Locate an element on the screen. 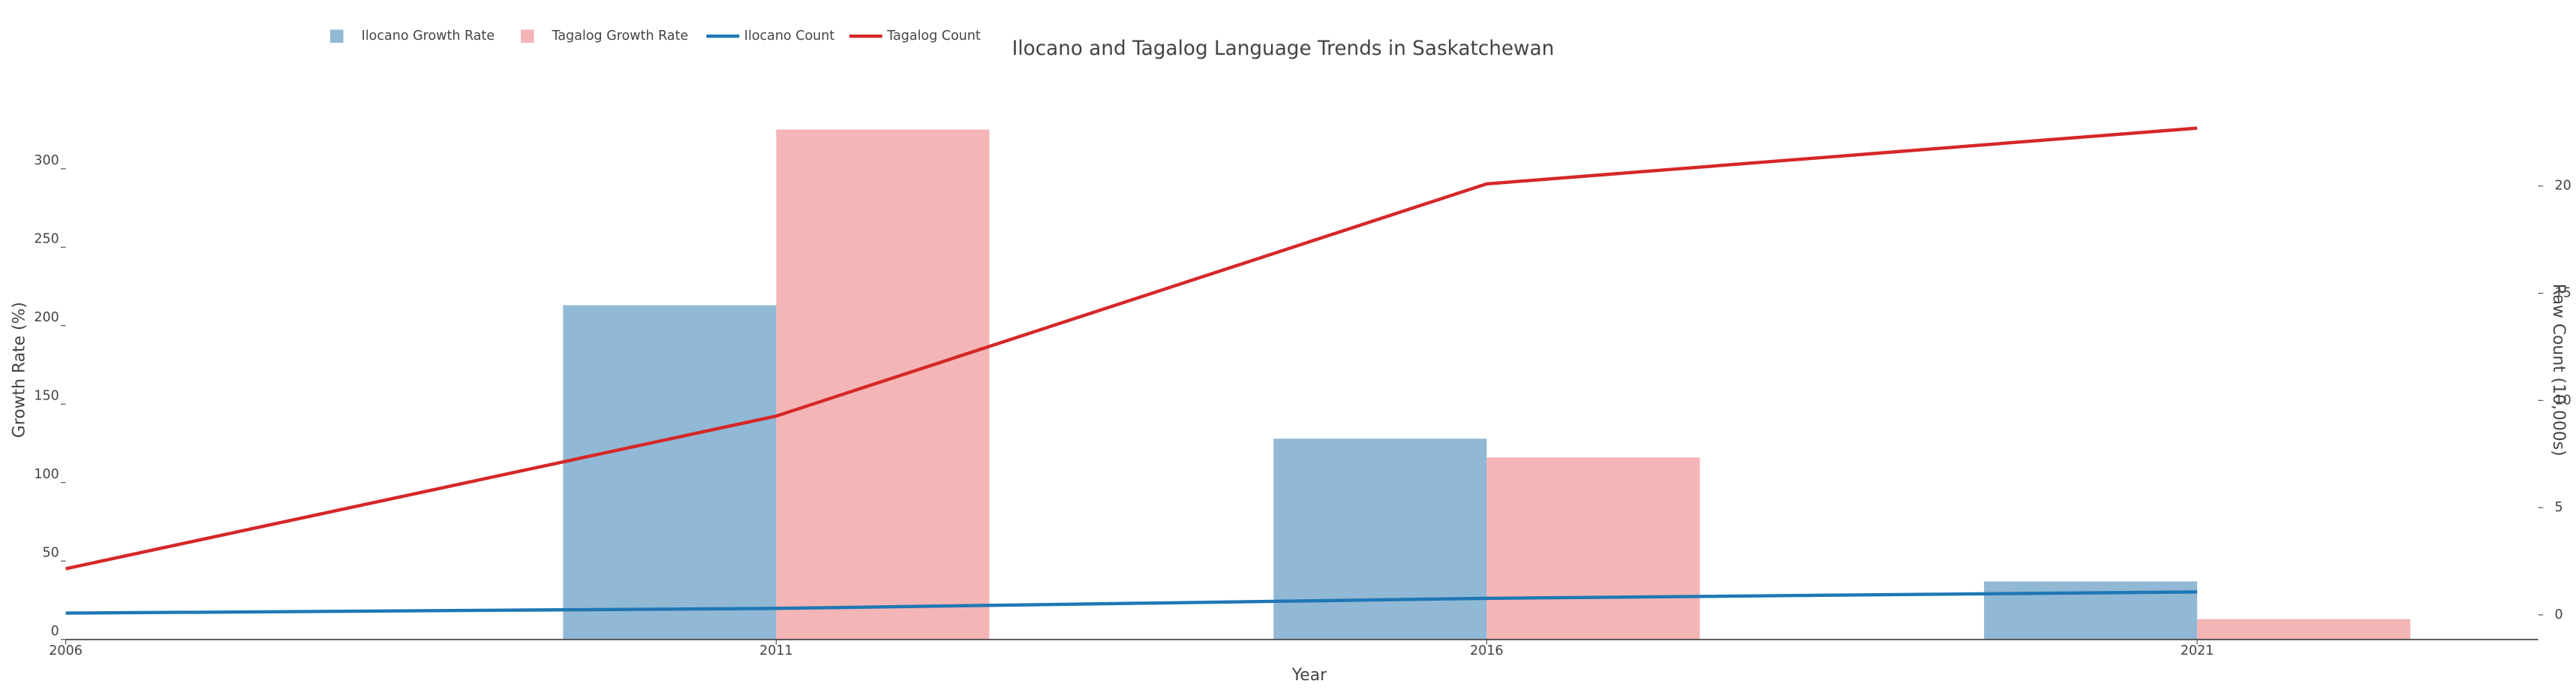 Image resolution: width=2576 pixels, height=693 pixels. y2-tick-label: 10 is located at coordinates (2563, 401).